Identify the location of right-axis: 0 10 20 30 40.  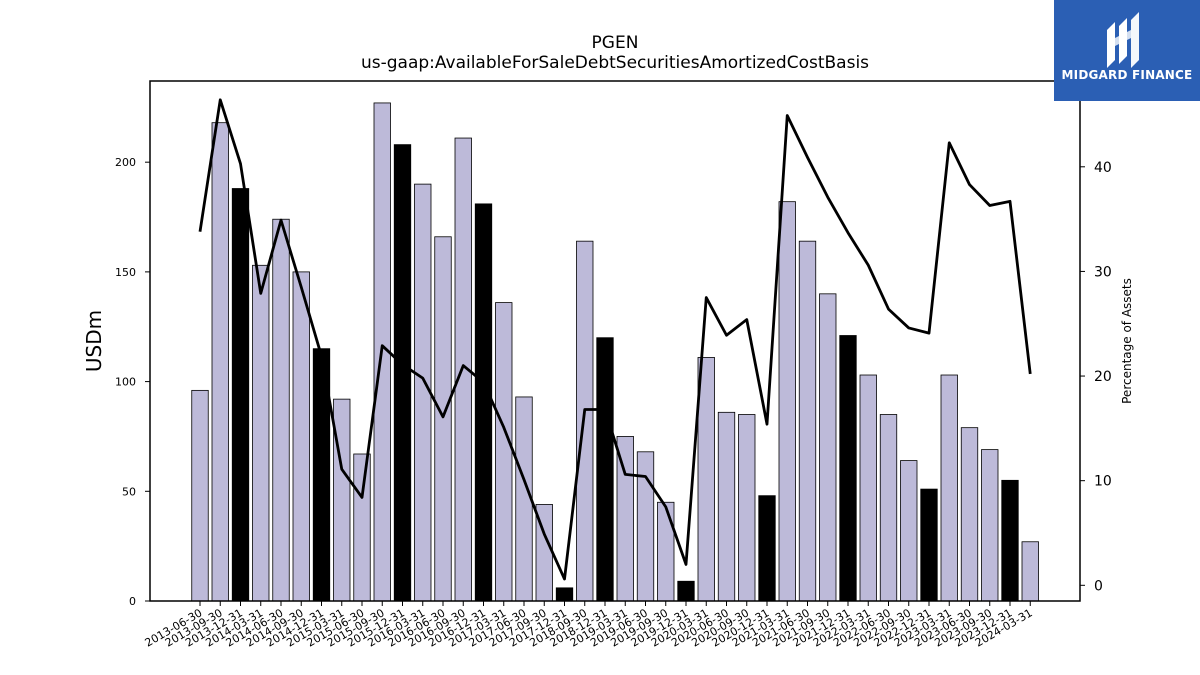
(1096, 377).